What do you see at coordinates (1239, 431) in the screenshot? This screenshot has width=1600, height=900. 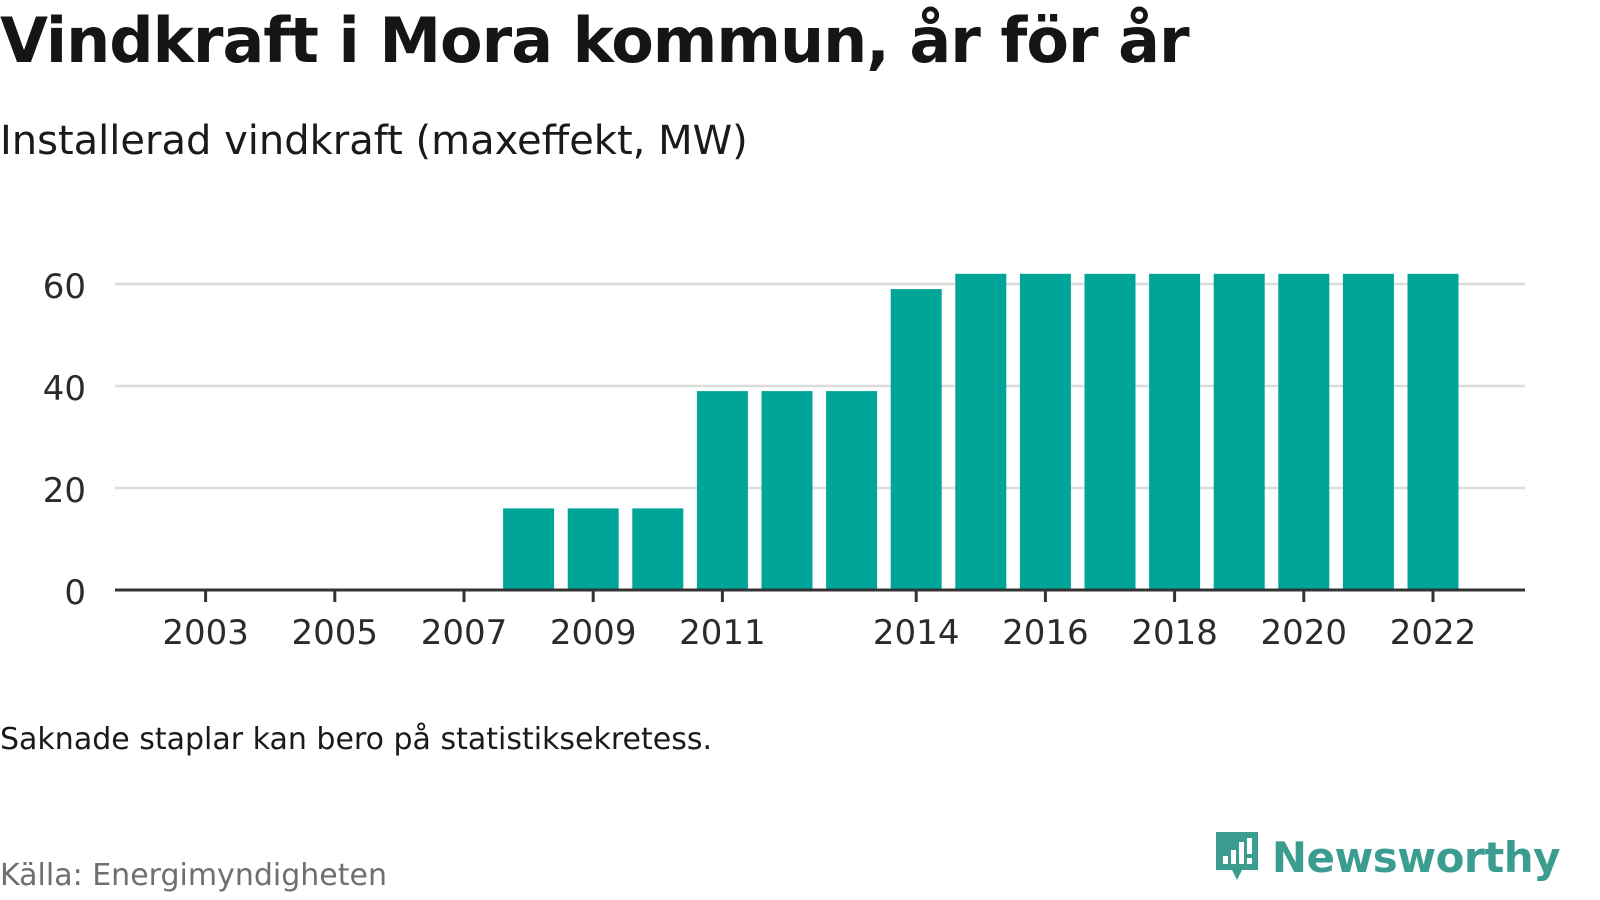 I see `bar-2019` at bounding box center [1239, 431].